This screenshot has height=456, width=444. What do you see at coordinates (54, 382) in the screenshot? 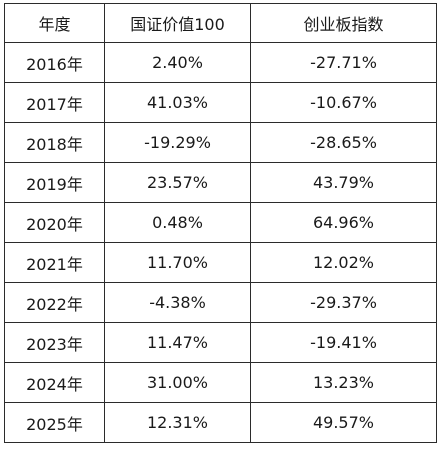
I see `cell-year: 2024年` at bounding box center [54, 382].